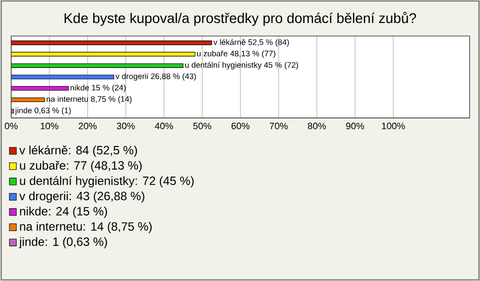 The height and width of the screenshot is (281, 480). Describe the element at coordinates (125, 126) in the screenshot. I see `x-tick-label: 30%` at that location.